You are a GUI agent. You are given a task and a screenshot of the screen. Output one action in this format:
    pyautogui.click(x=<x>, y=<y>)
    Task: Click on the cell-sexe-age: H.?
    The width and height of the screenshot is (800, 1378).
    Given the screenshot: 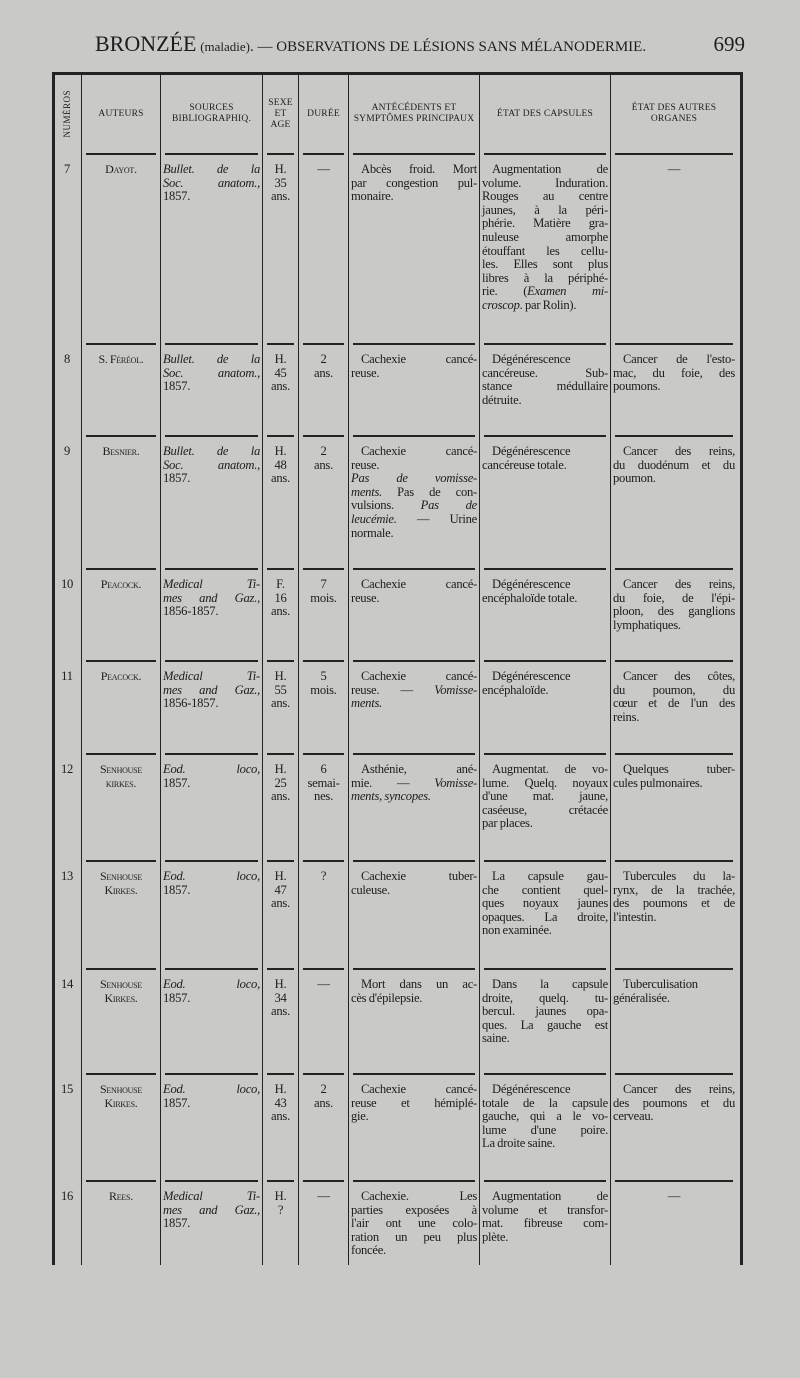 What is the action you would take?
    pyautogui.click(x=281, y=1222)
    